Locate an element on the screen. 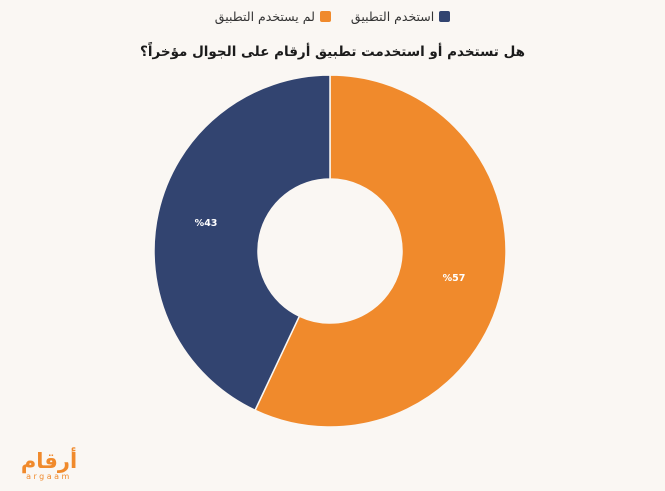 The width and height of the screenshot is (665, 491). slice-label-1: %57 is located at coordinates (454, 278).